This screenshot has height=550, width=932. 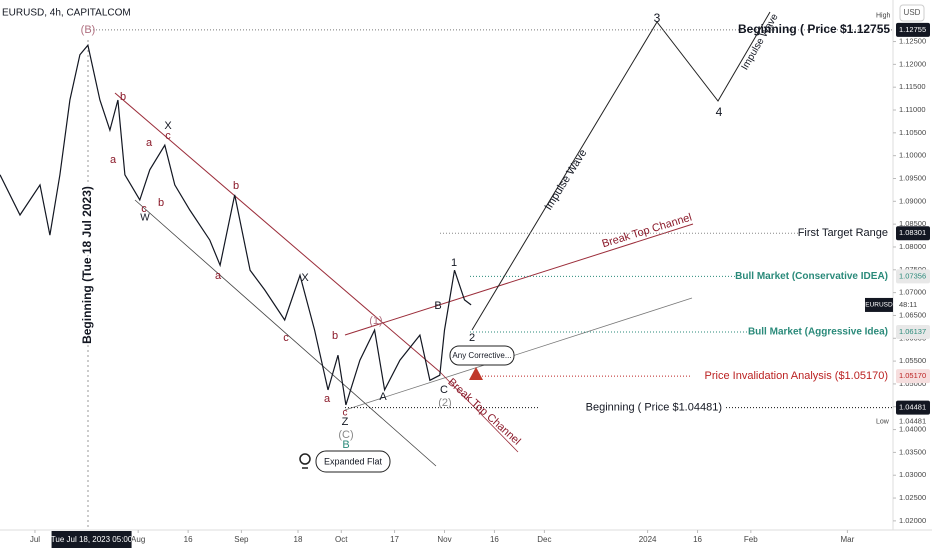 I want to click on y-tick-label: 1.10000, so click(x=912, y=155).